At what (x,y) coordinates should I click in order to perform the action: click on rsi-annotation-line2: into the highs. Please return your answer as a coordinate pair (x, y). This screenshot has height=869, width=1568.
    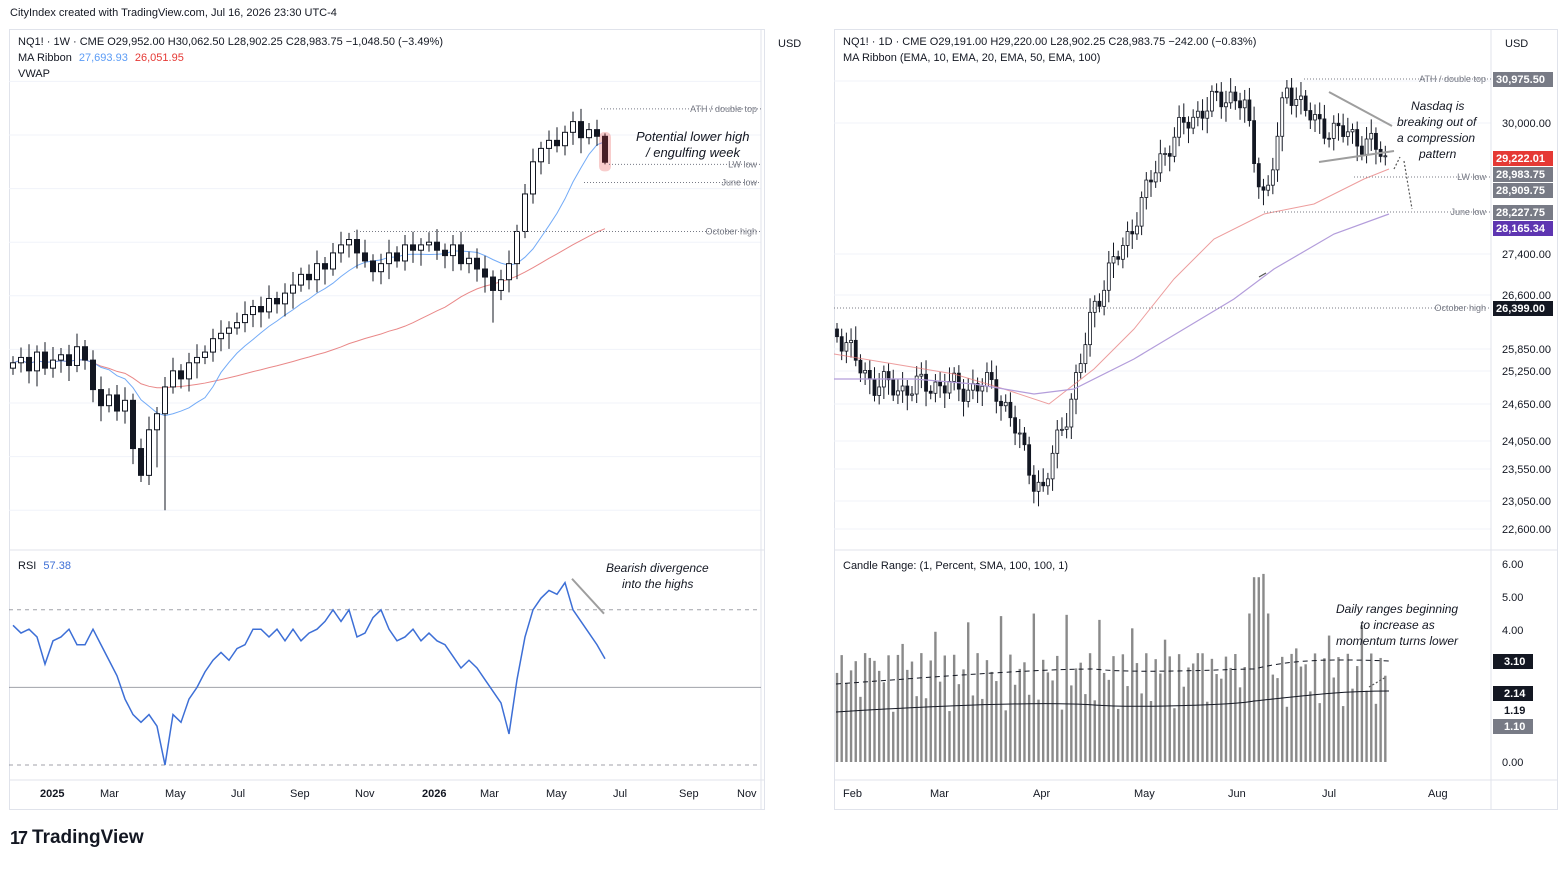
    Looking at the image, I should click on (658, 584).